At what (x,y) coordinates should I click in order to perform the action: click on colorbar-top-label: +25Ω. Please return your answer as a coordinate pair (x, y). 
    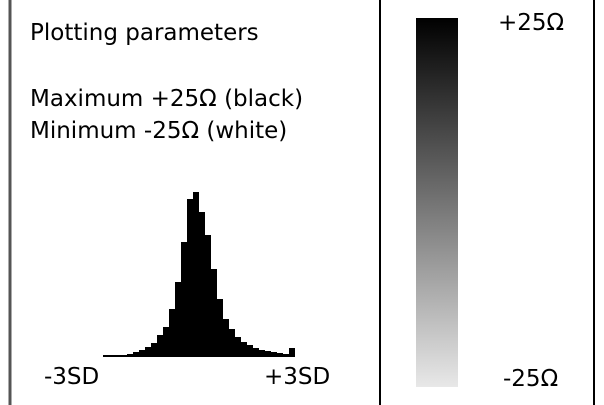
    Looking at the image, I should click on (531, 23).